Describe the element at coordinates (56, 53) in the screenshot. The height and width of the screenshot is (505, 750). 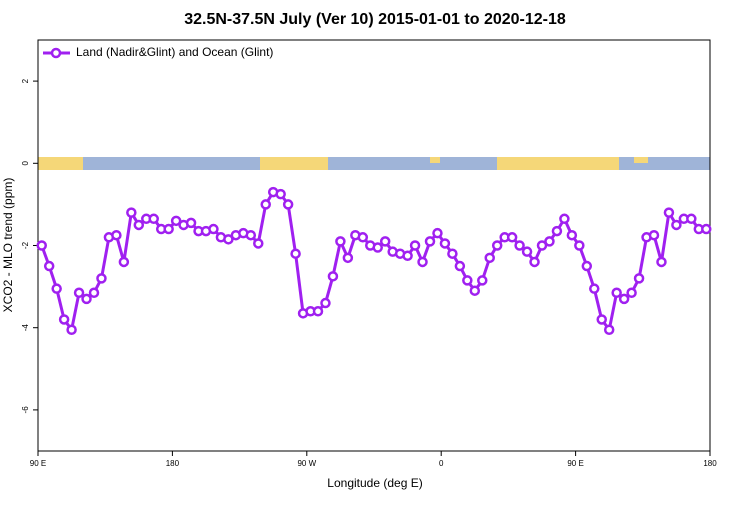
I see `legend-marker` at that location.